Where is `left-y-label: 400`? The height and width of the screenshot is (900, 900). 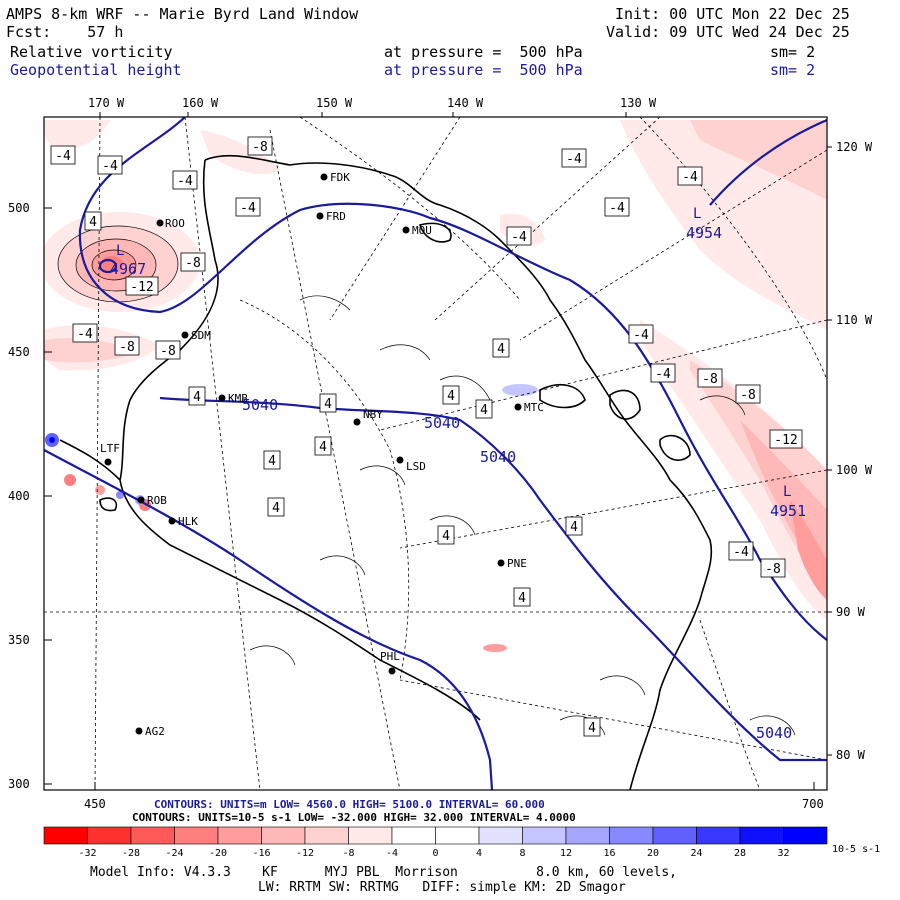 left-y-label: 400 is located at coordinates (19, 496).